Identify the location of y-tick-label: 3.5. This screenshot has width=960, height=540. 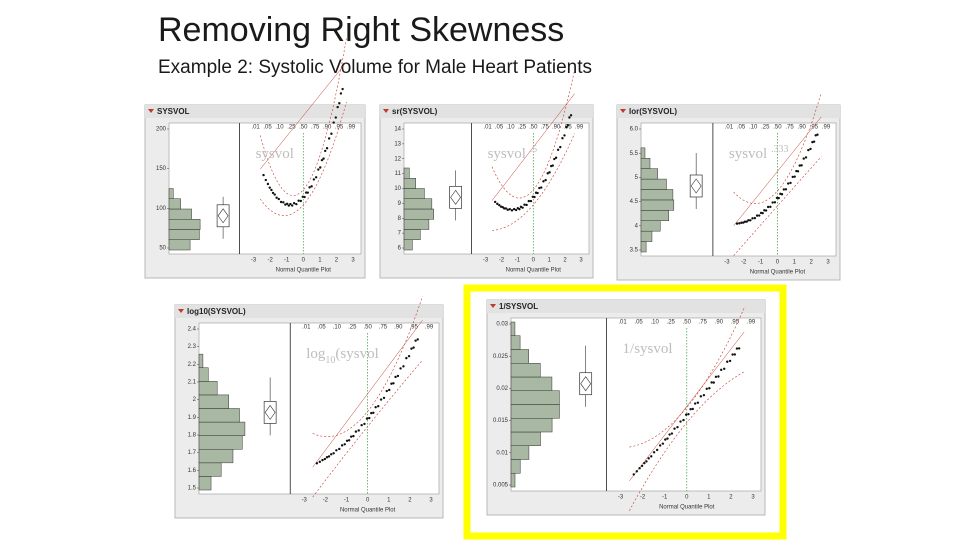
(634, 251).